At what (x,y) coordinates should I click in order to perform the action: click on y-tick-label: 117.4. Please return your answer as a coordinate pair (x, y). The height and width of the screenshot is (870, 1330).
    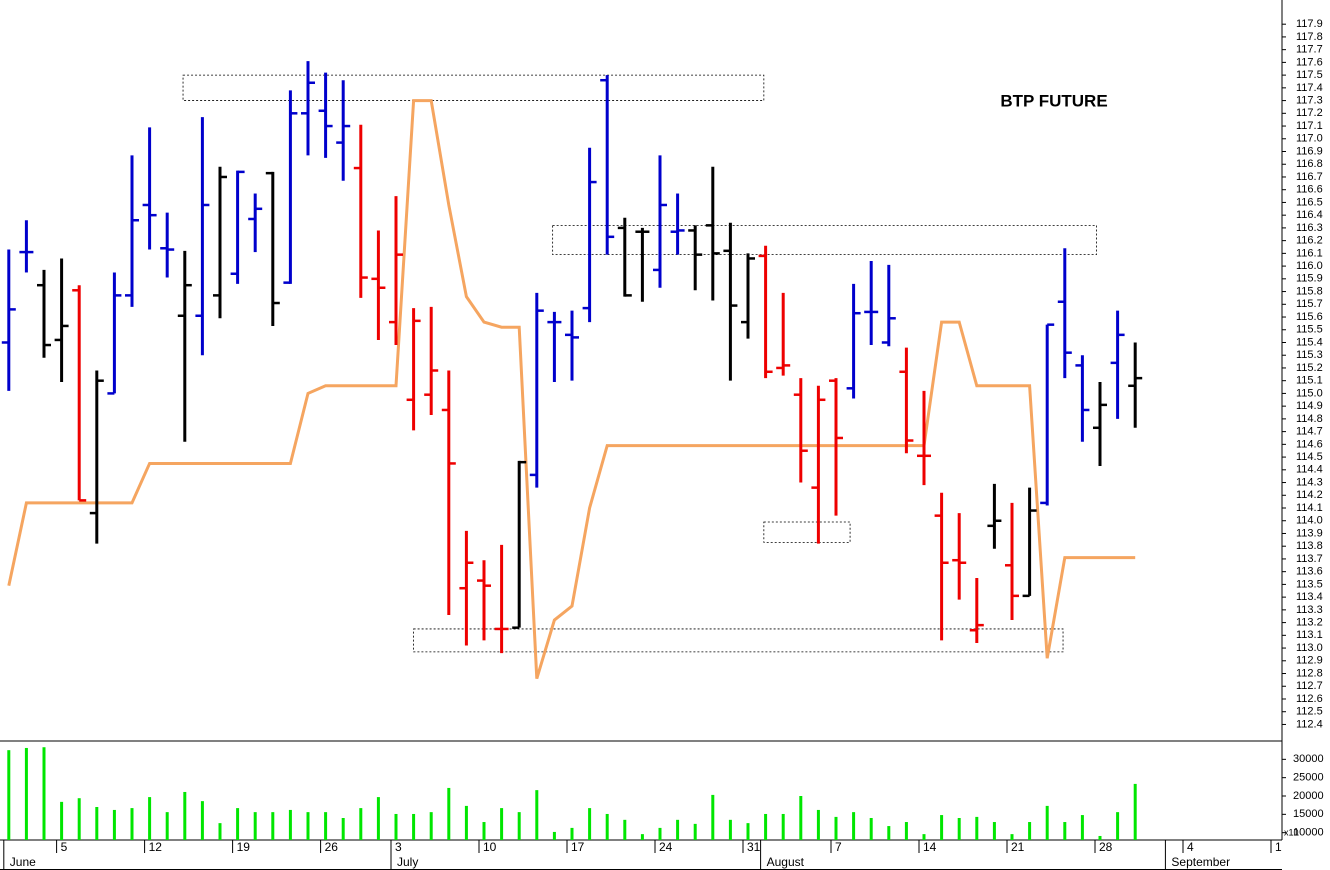
    Looking at the image, I should click on (1309, 88).